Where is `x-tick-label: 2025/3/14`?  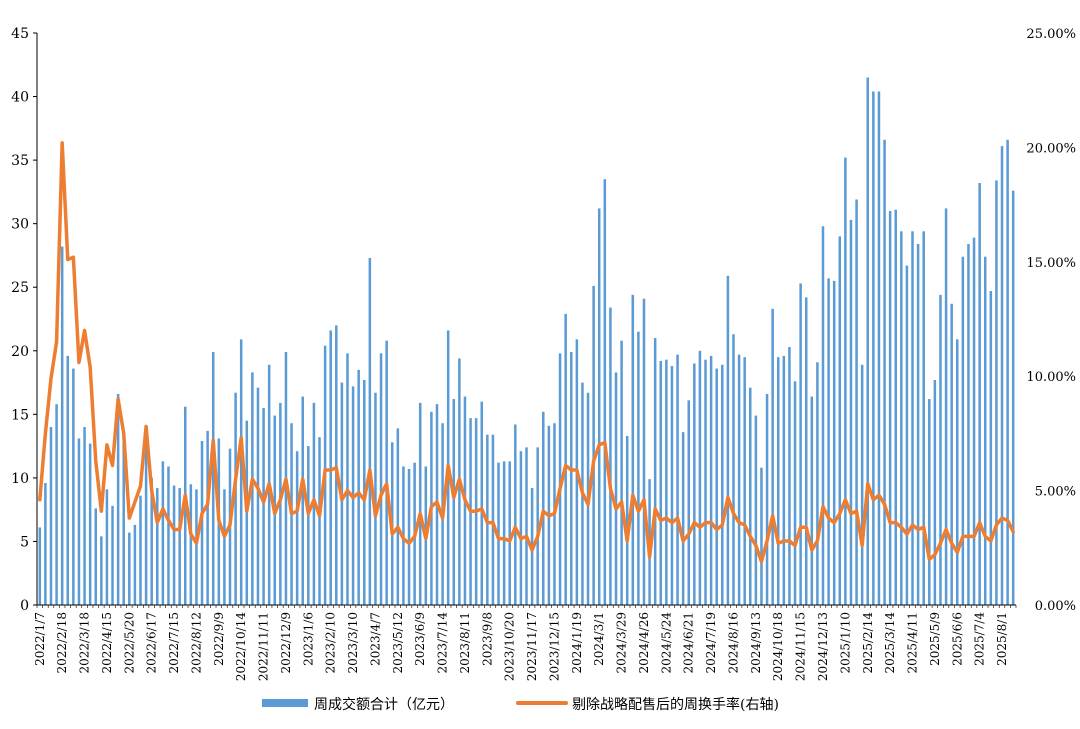 x-tick-label: 2025/3/14 is located at coordinates (890, 643).